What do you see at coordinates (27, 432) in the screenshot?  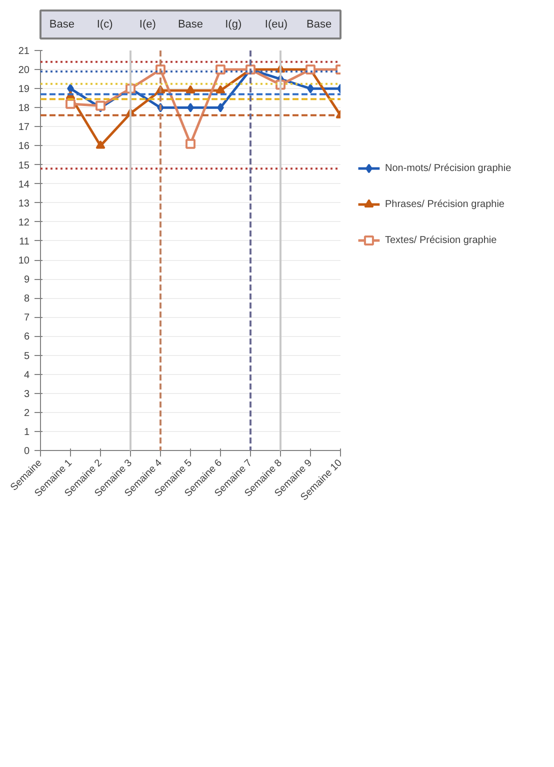 I see `y-tick-label: 1` at bounding box center [27, 432].